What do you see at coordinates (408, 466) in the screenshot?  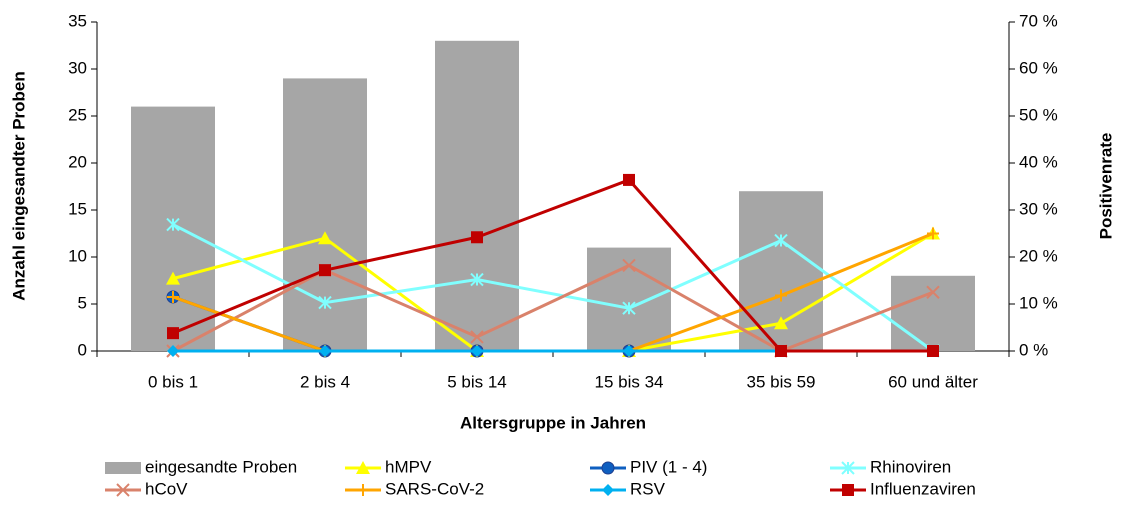 I see `legend-label: hMPV` at bounding box center [408, 466].